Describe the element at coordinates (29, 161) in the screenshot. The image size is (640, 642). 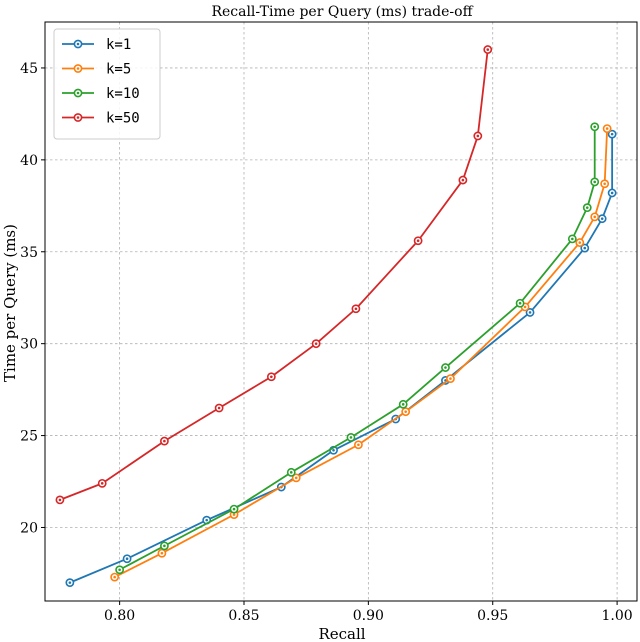
I see `y-tick-label: 40` at that location.